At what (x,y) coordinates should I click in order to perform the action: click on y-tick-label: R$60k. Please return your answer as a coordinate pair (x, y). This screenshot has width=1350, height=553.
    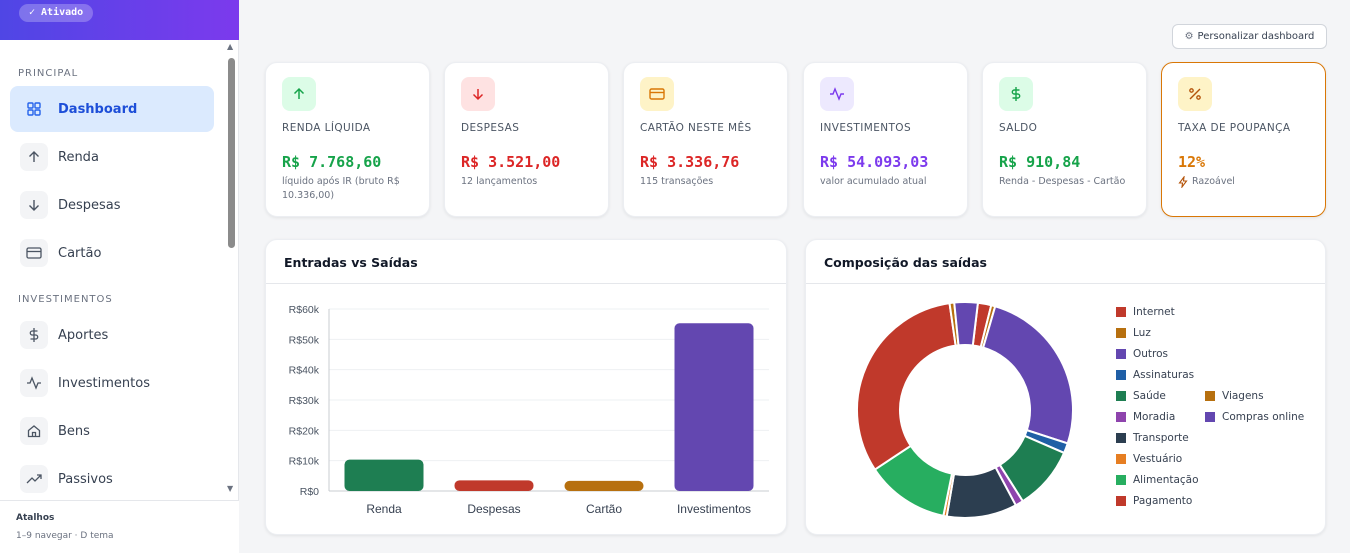
    Looking at the image, I should click on (304, 310).